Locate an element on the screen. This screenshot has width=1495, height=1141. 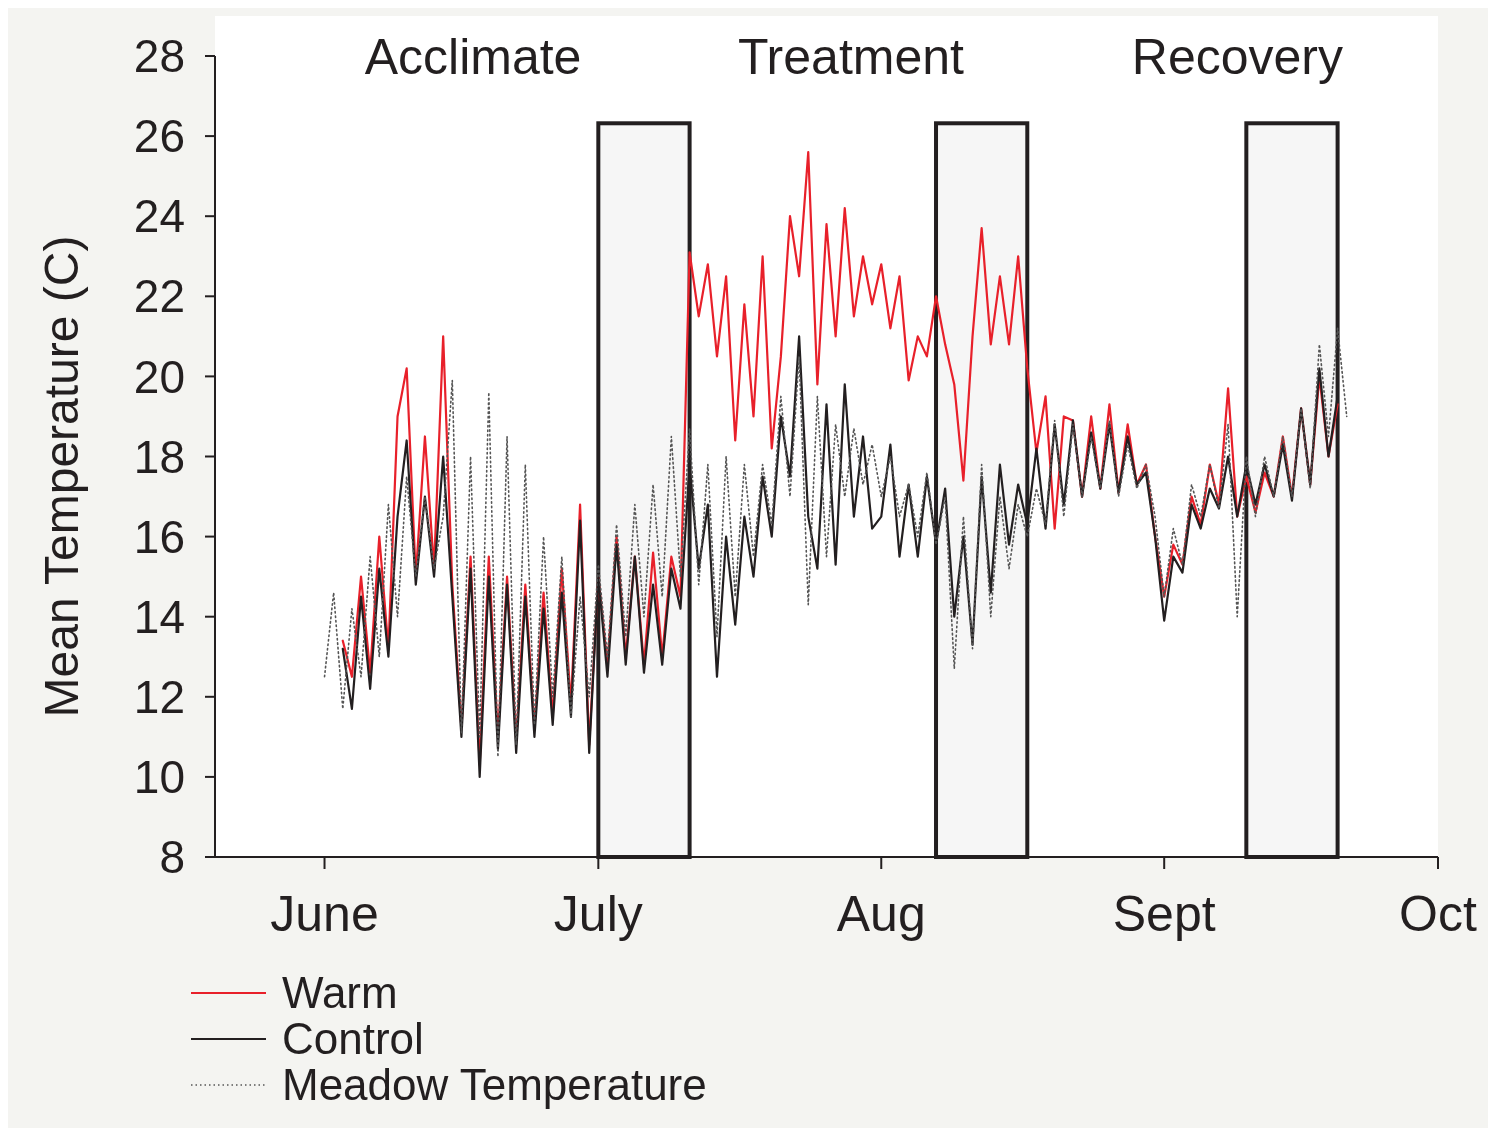
y-tick-label: 10 is located at coordinates (159, 777).